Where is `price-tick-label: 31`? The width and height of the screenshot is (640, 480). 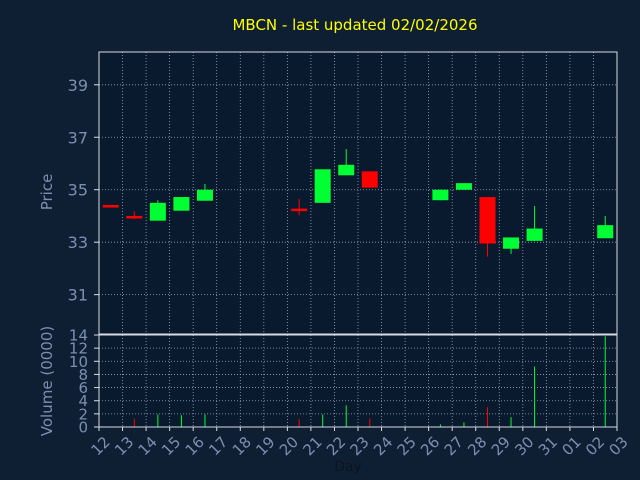 price-tick-label: 31 is located at coordinates (78, 295).